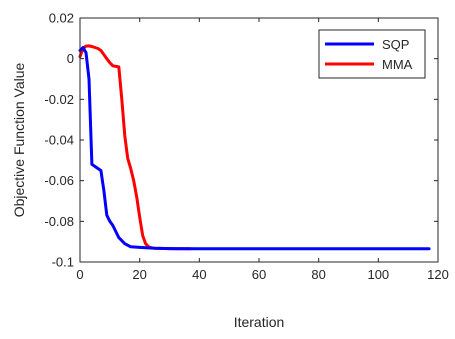 The height and width of the screenshot is (339, 455). Describe the element at coordinates (438, 274) in the screenshot. I see `x-tick-label: 120` at that location.